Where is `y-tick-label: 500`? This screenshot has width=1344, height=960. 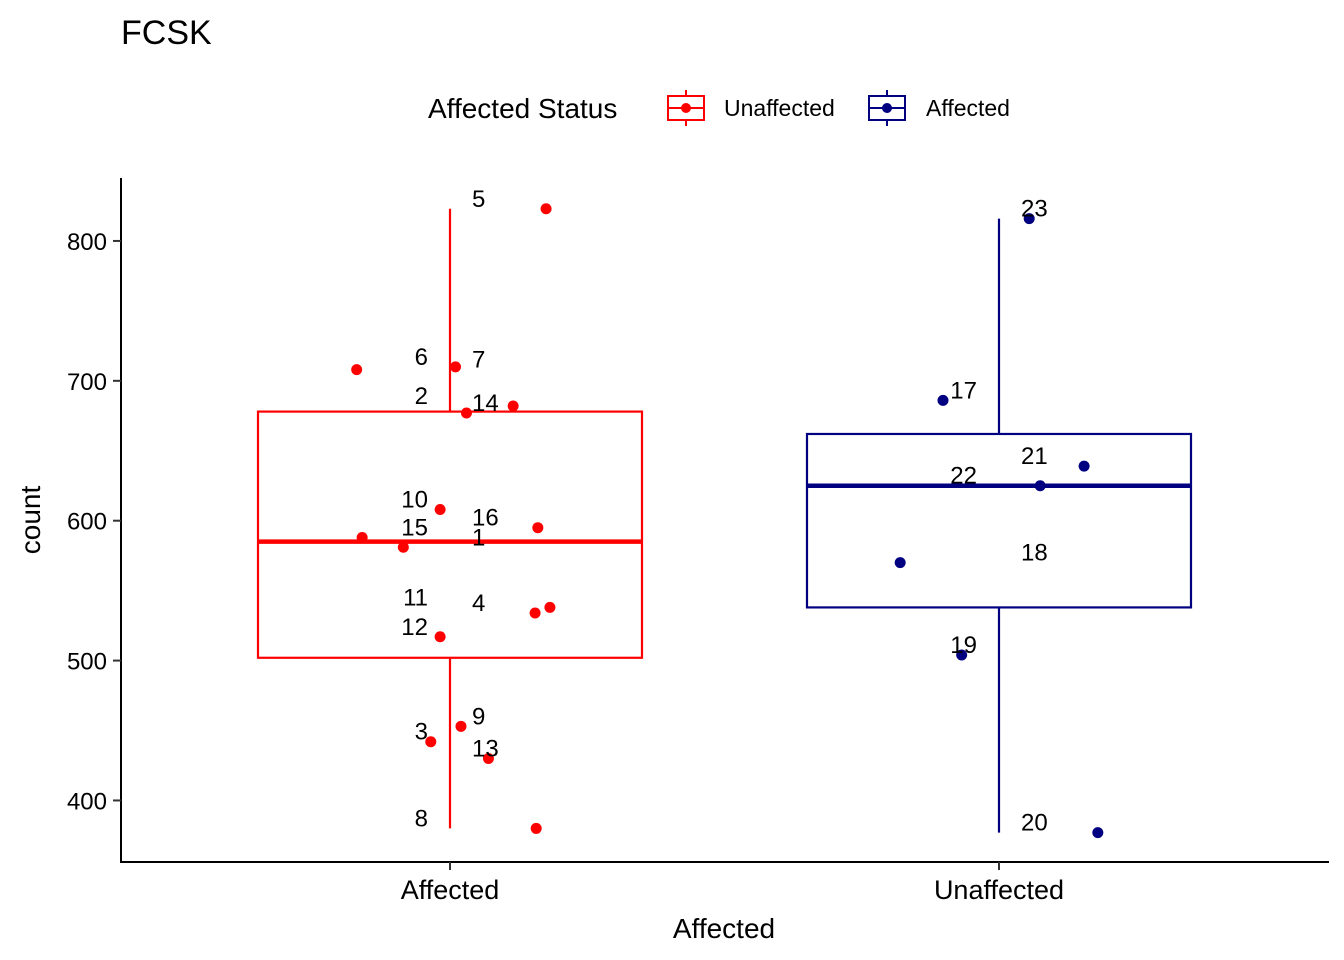
y-tick-label: 500 is located at coordinates (87, 662).